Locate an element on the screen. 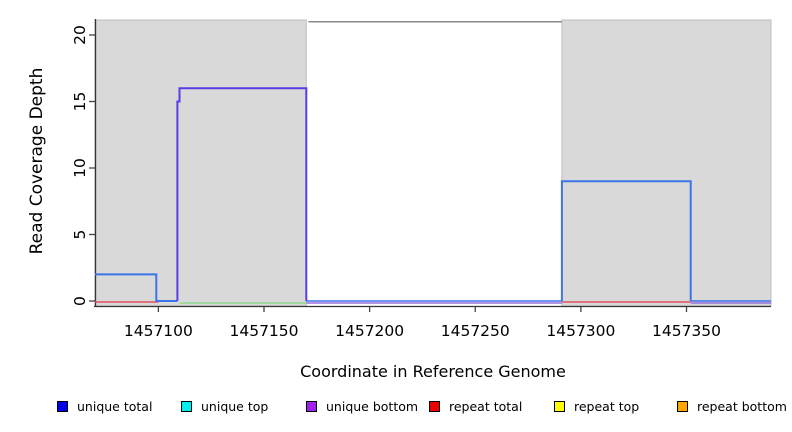 Image resolution: width=792 pixels, height=432 pixels. y-tick-label: 5 is located at coordinates (80, 235).